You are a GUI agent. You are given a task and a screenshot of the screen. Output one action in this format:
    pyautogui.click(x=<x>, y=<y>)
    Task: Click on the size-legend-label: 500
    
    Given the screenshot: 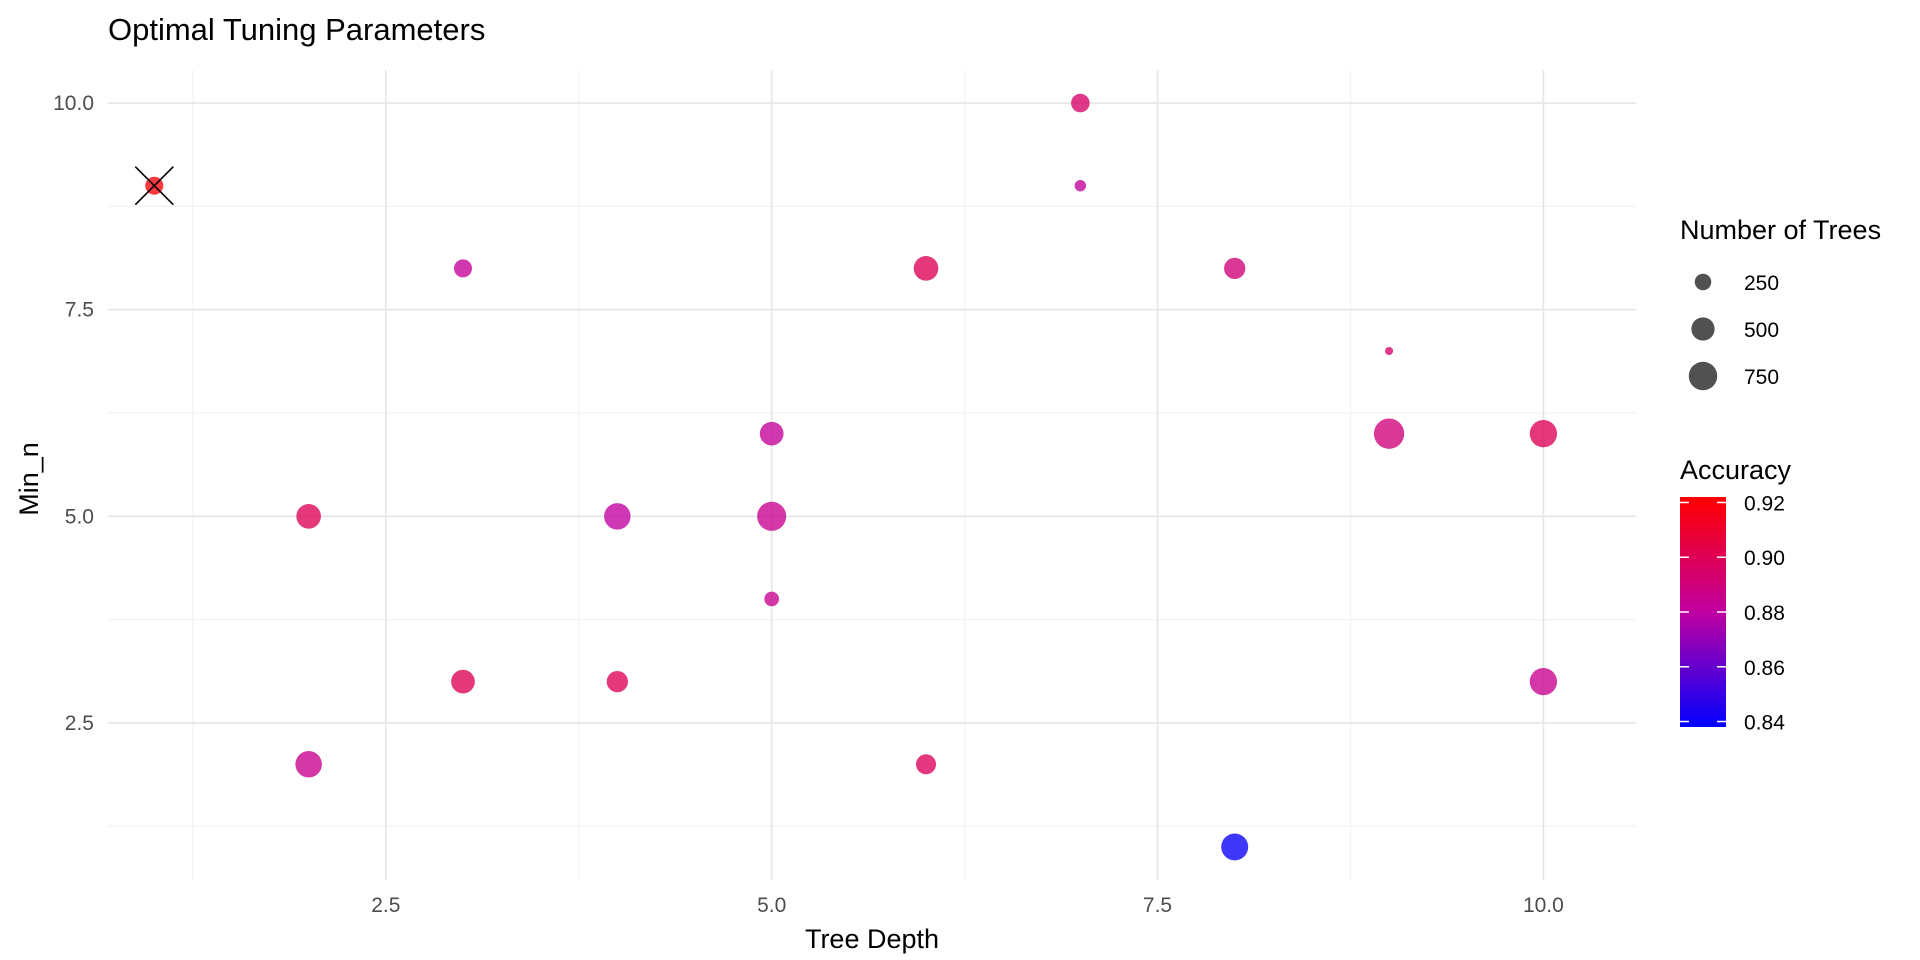 What is the action you would take?
    pyautogui.click(x=1761, y=330)
    